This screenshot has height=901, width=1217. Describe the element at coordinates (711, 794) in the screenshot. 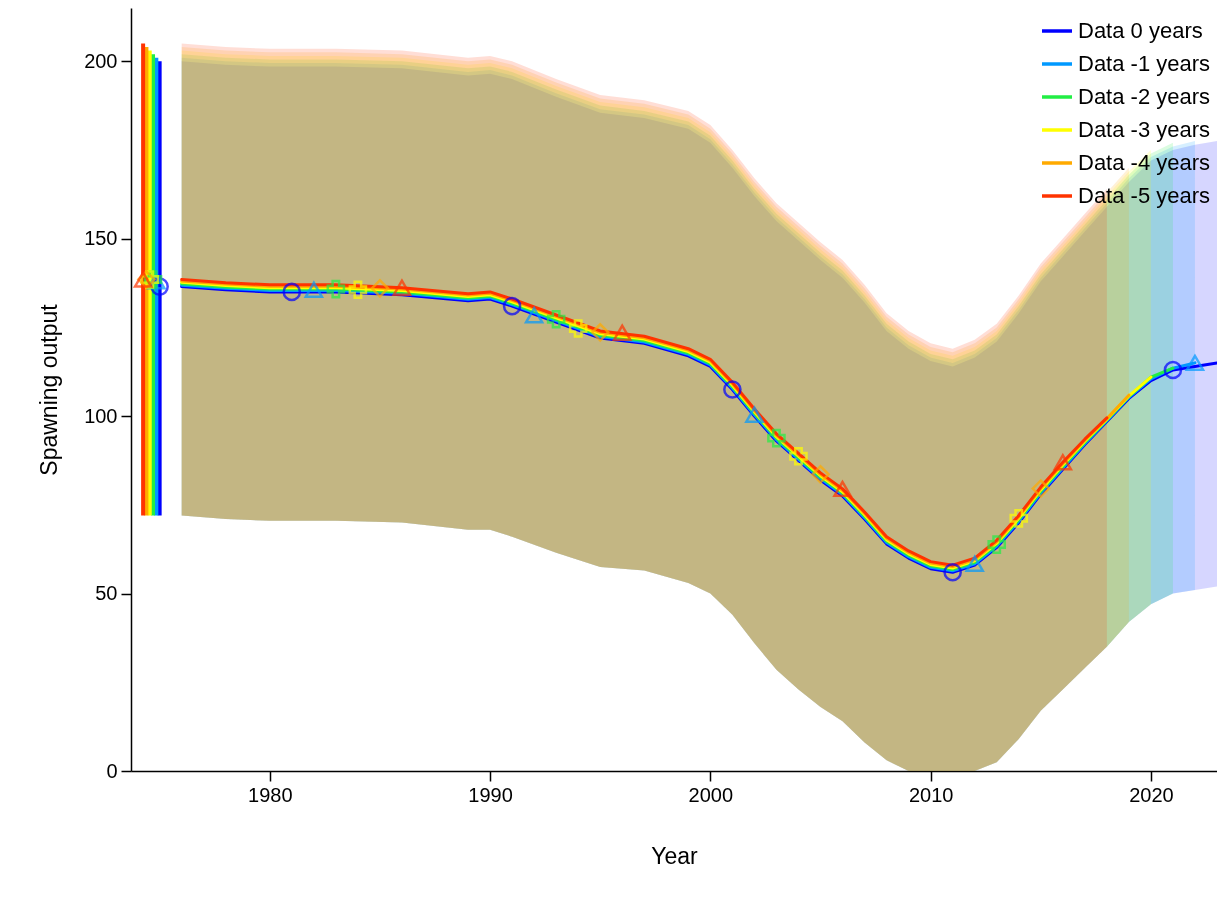

I see `x-tick-label: 2000` at that location.